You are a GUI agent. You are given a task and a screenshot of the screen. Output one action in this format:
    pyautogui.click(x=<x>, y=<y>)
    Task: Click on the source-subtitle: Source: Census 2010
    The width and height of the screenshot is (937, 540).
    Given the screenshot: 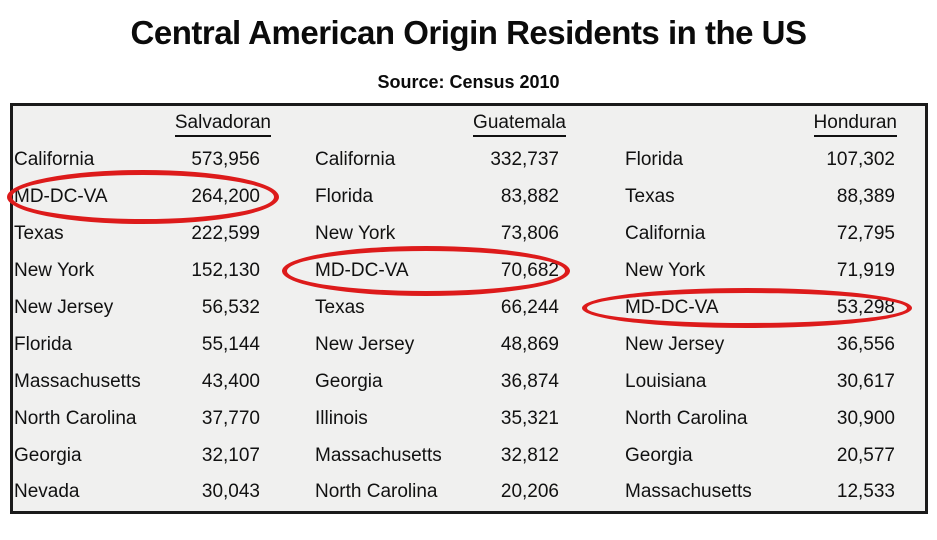 What is the action you would take?
    pyautogui.click(x=468, y=82)
    